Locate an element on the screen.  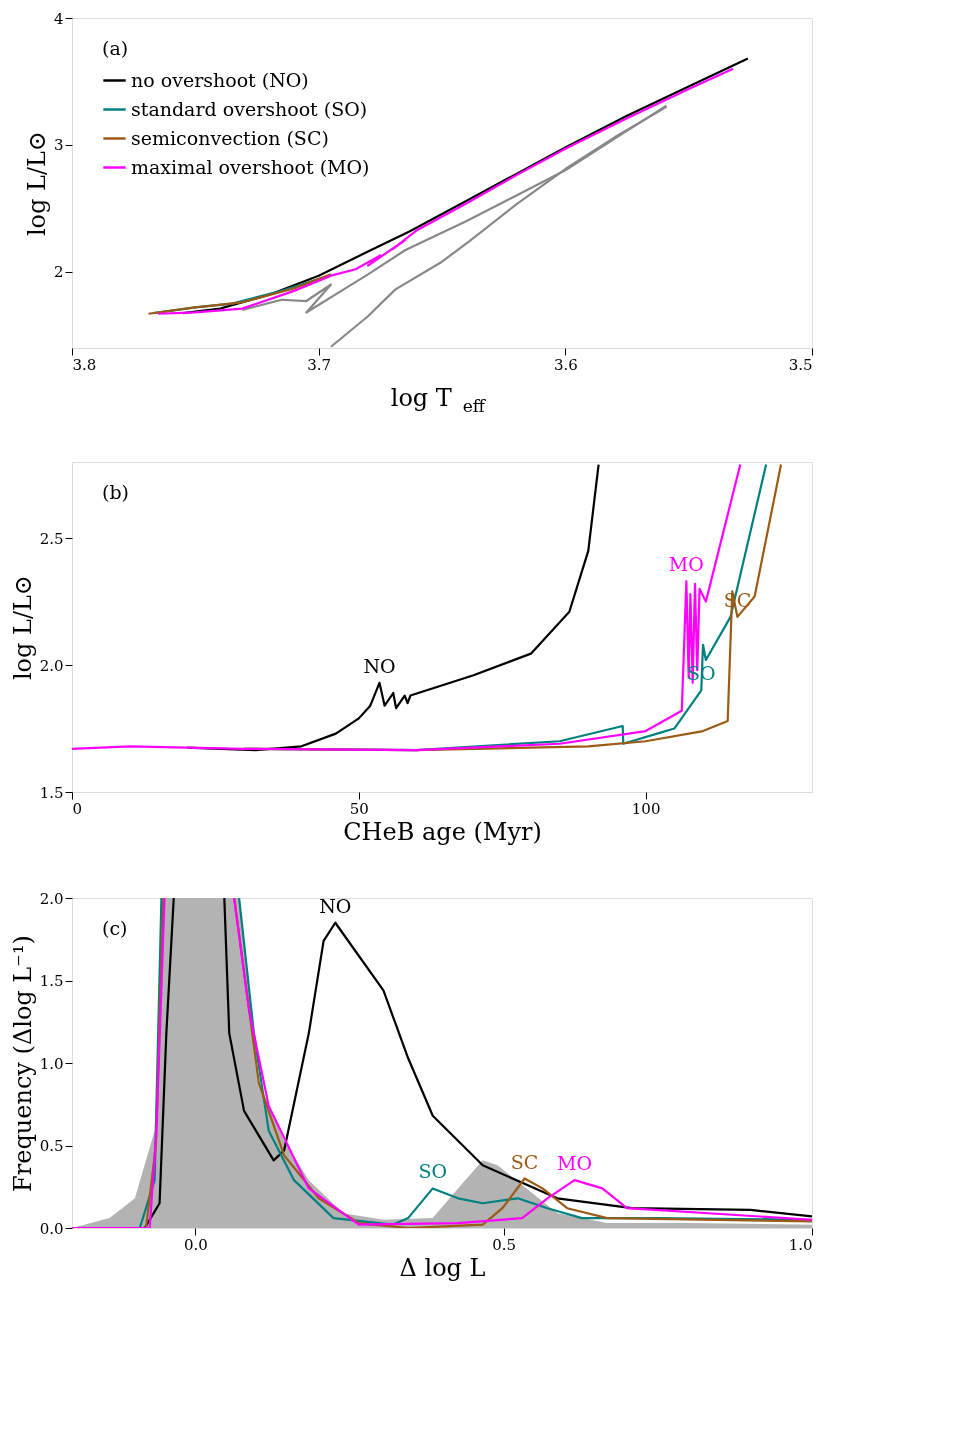
y-tick-label: 0.0 is located at coordinates (51, 1228).